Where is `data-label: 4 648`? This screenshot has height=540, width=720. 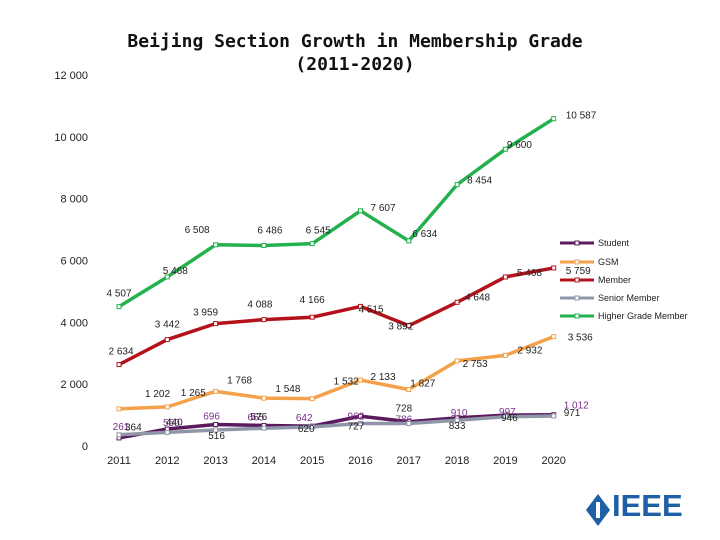 data-label: 4 648 is located at coordinates (477, 297).